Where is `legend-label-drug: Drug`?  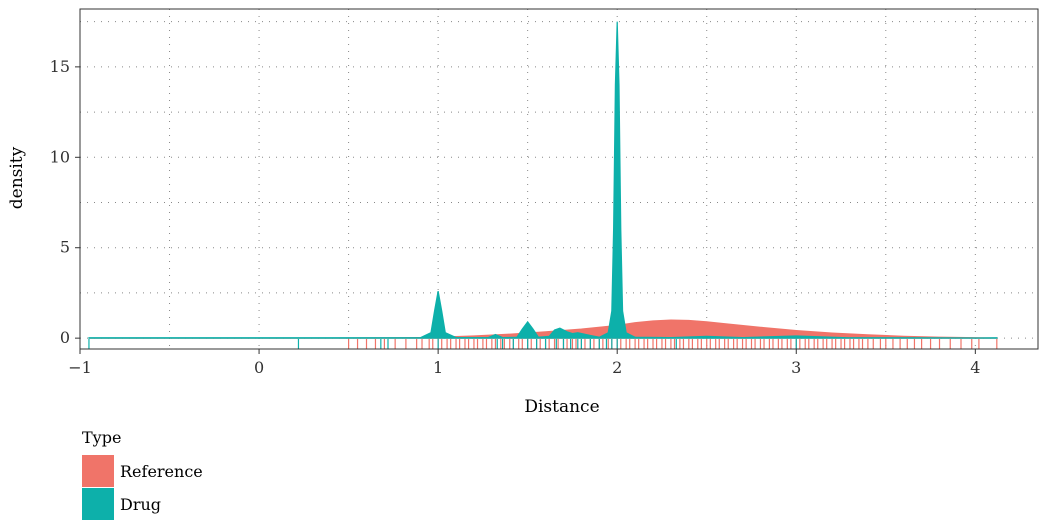
legend-label-drug: Drug is located at coordinates (140, 504).